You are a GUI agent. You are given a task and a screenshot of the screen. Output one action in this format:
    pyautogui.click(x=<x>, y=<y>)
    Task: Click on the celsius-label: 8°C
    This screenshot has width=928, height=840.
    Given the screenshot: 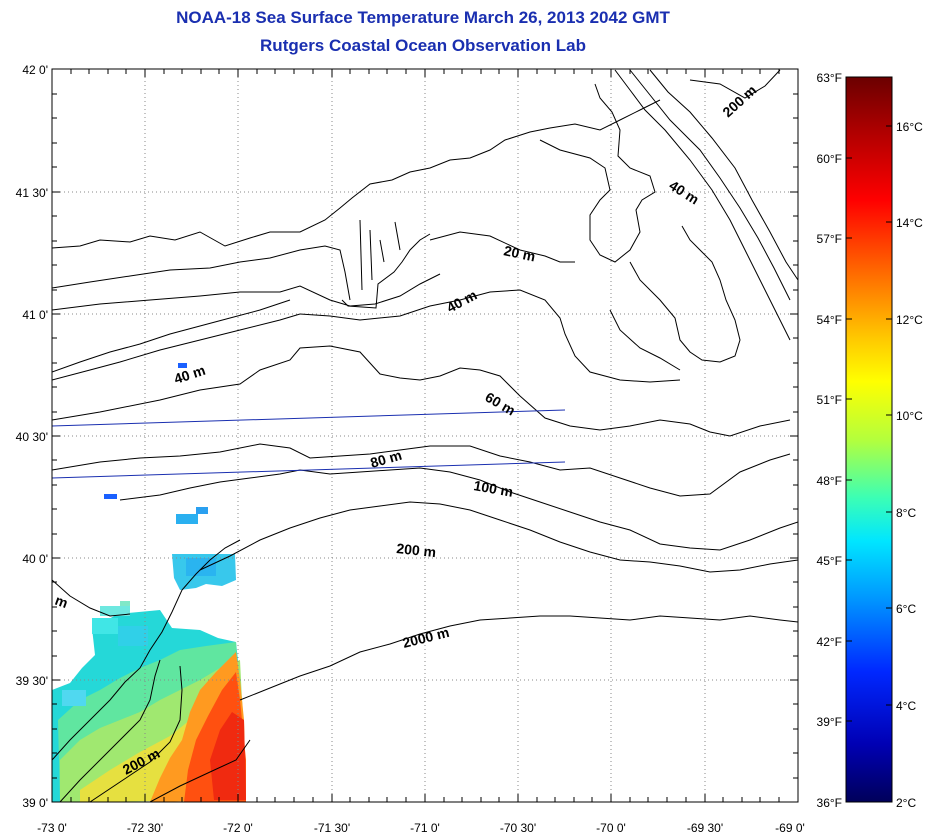 What is the action you would take?
    pyautogui.click(x=906, y=513)
    